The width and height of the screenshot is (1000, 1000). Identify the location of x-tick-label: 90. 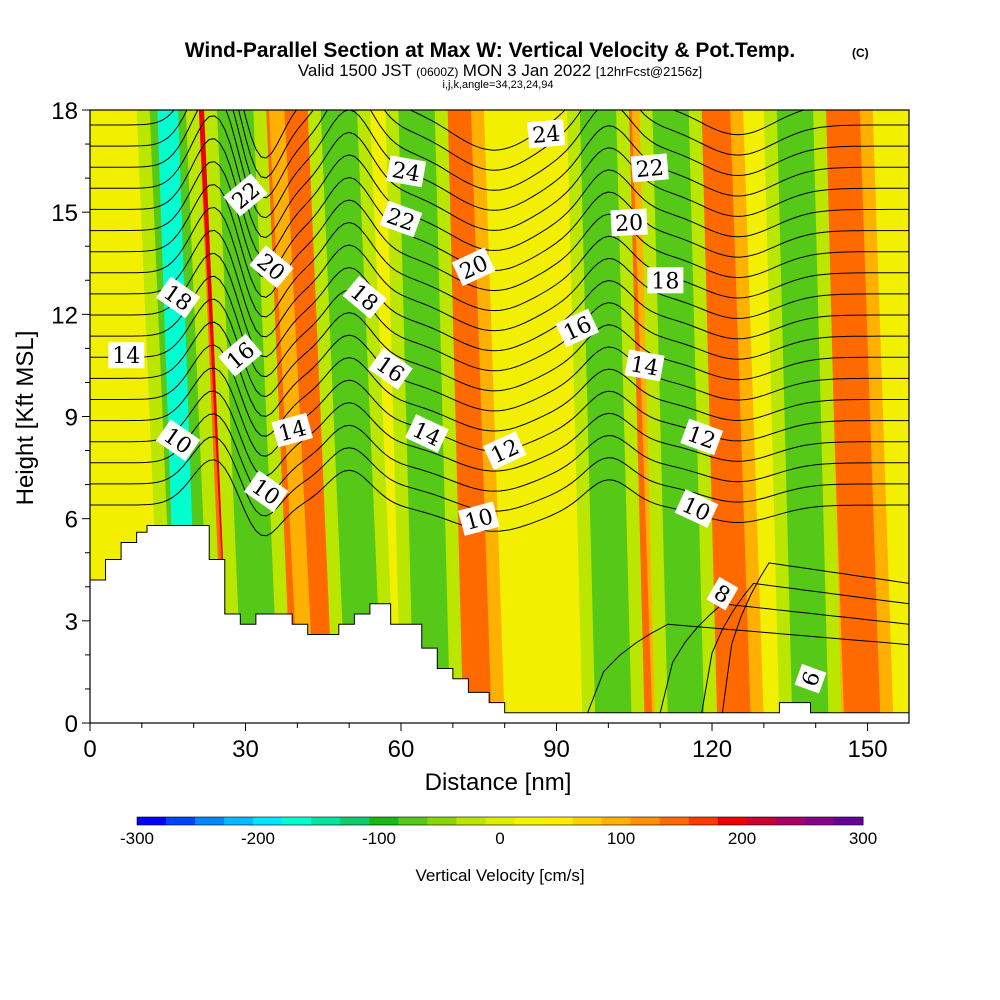
(556, 749).